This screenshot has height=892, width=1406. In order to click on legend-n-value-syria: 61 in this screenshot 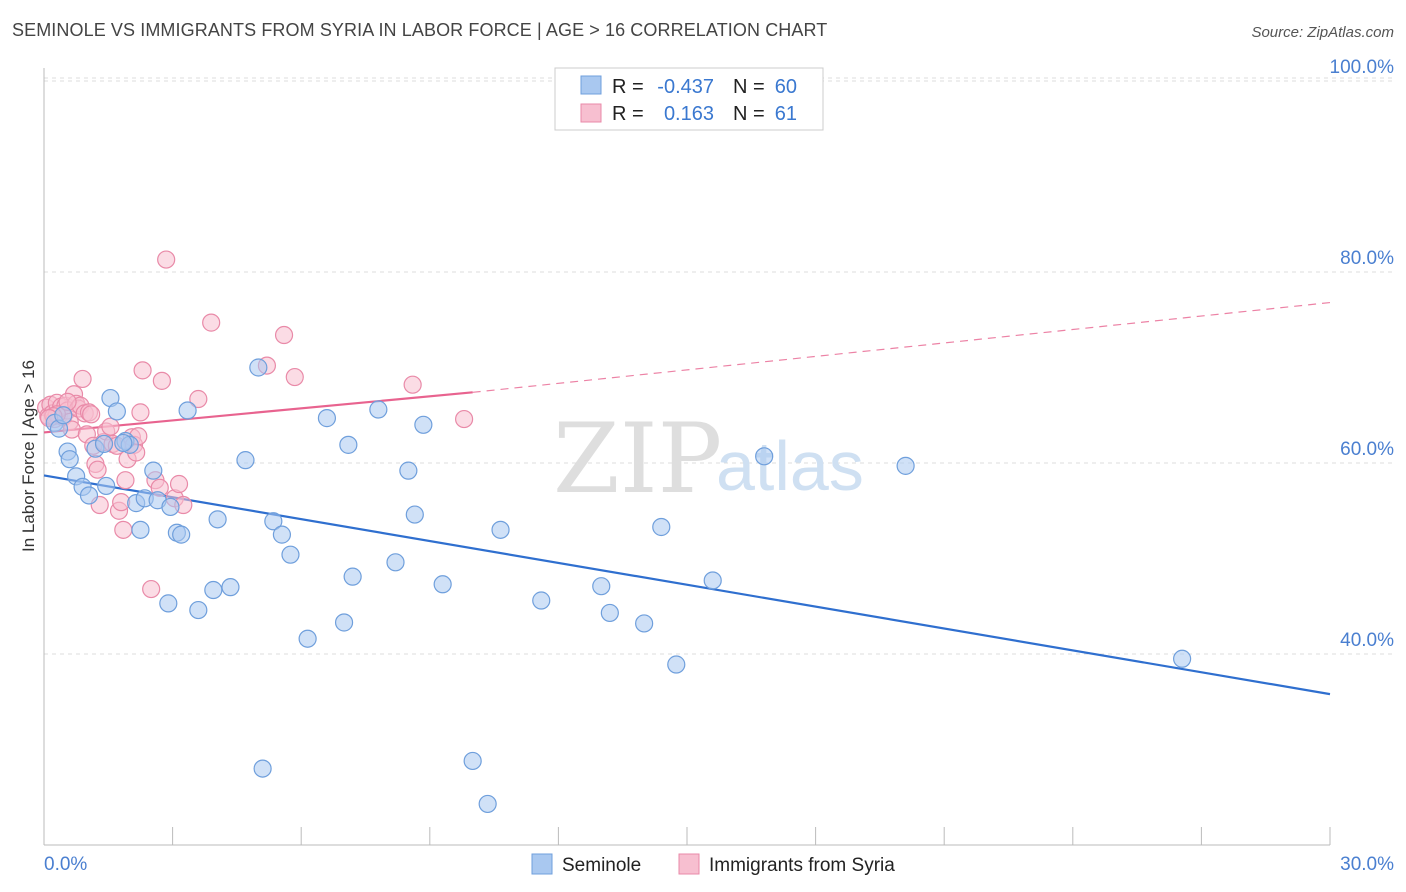, I will do `click(786, 114)`.